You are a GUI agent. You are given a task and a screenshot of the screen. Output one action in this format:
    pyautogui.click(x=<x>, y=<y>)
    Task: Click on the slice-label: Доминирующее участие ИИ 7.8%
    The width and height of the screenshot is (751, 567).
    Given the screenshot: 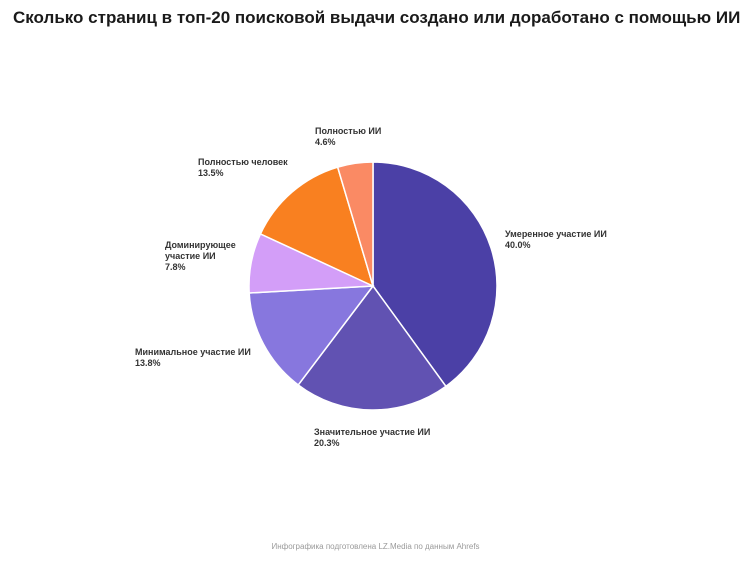 What is the action you would take?
    pyautogui.click(x=205, y=256)
    